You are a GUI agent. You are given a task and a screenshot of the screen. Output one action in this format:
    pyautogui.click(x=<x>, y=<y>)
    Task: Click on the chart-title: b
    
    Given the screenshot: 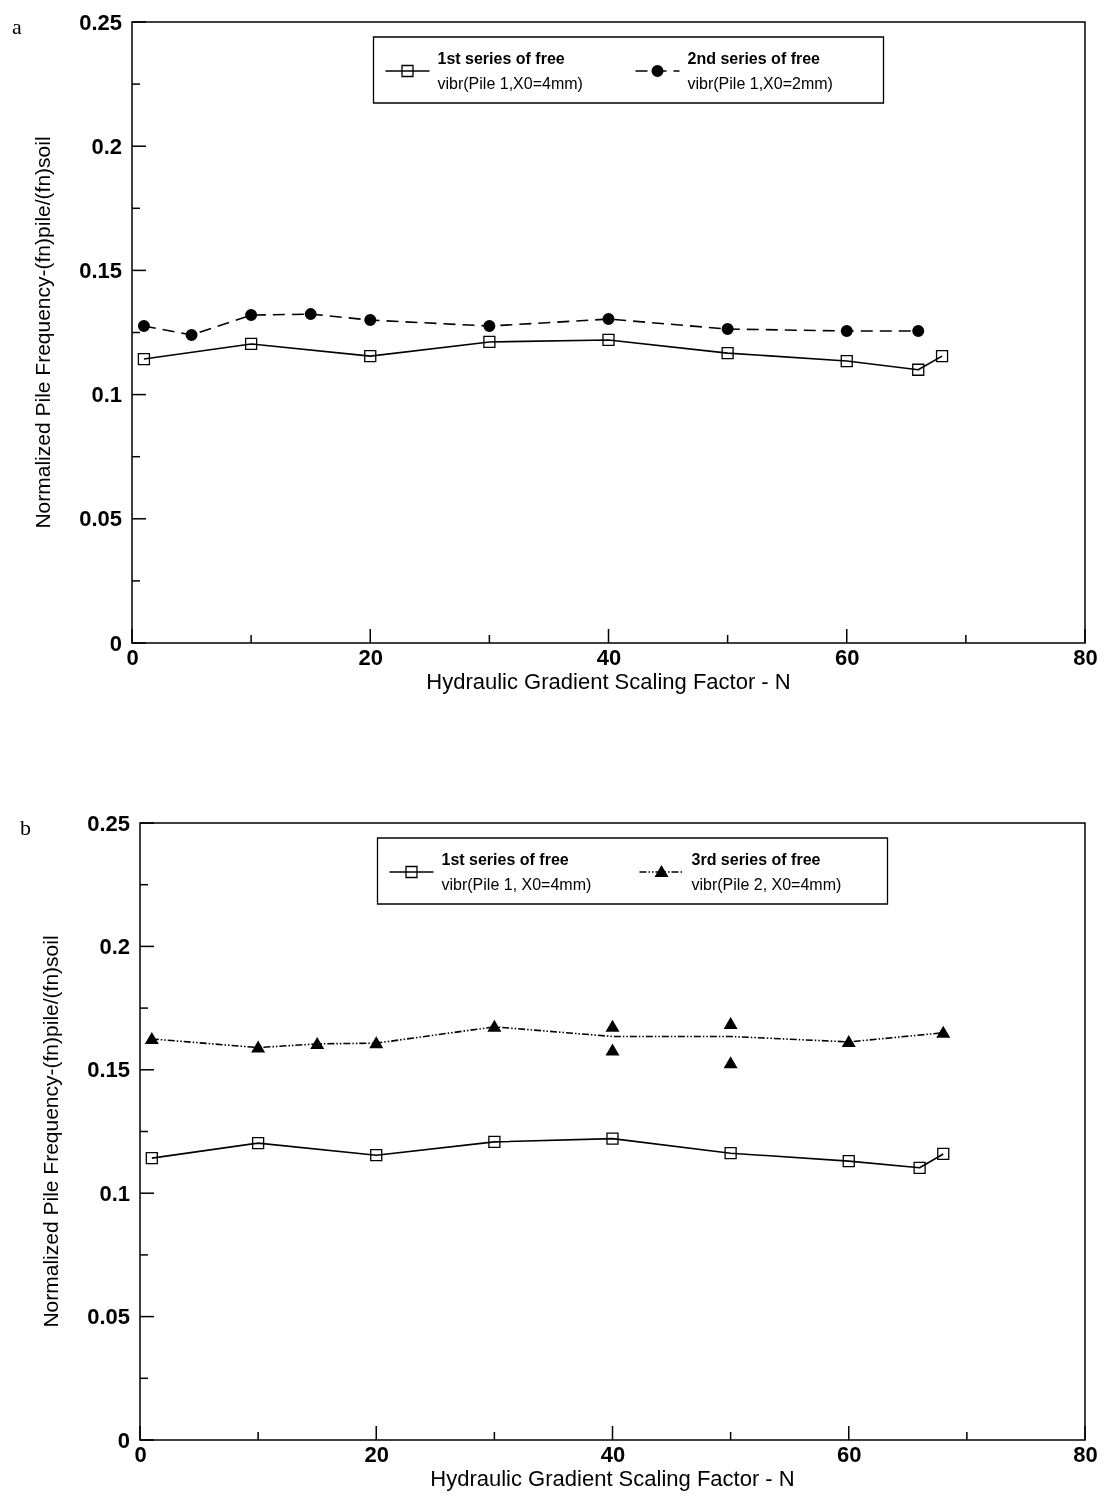 What is the action you would take?
    pyautogui.click(x=25, y=827)
    